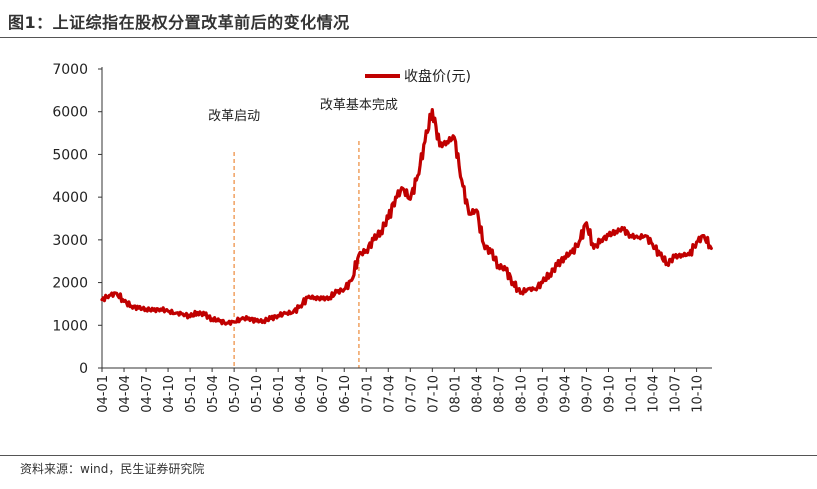  Describe the element at coordinates (359, 105) in the screenshot. I see `annotation-label: 改革基本完成` at that location.